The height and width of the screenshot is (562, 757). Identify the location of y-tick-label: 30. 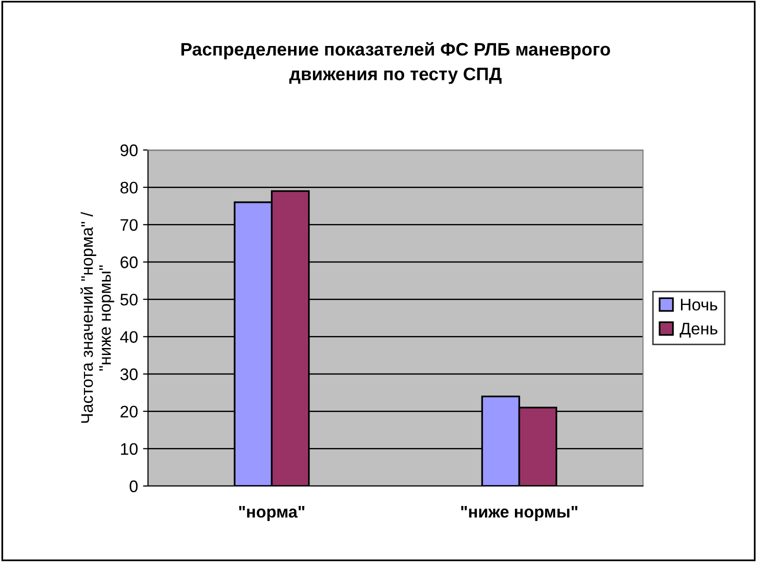
(129, 374).